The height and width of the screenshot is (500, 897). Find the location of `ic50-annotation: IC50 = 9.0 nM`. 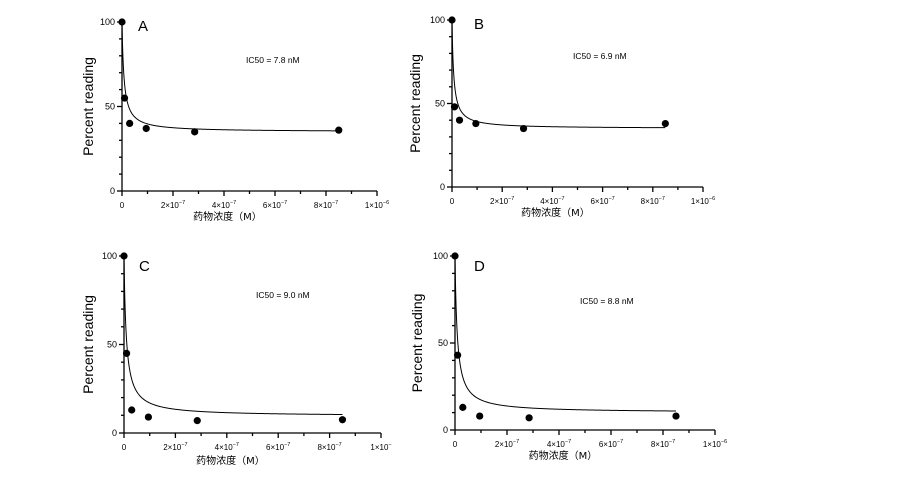

ic50-annotation: IC50 = 9.0 nM is located at coordinates (283, 295).